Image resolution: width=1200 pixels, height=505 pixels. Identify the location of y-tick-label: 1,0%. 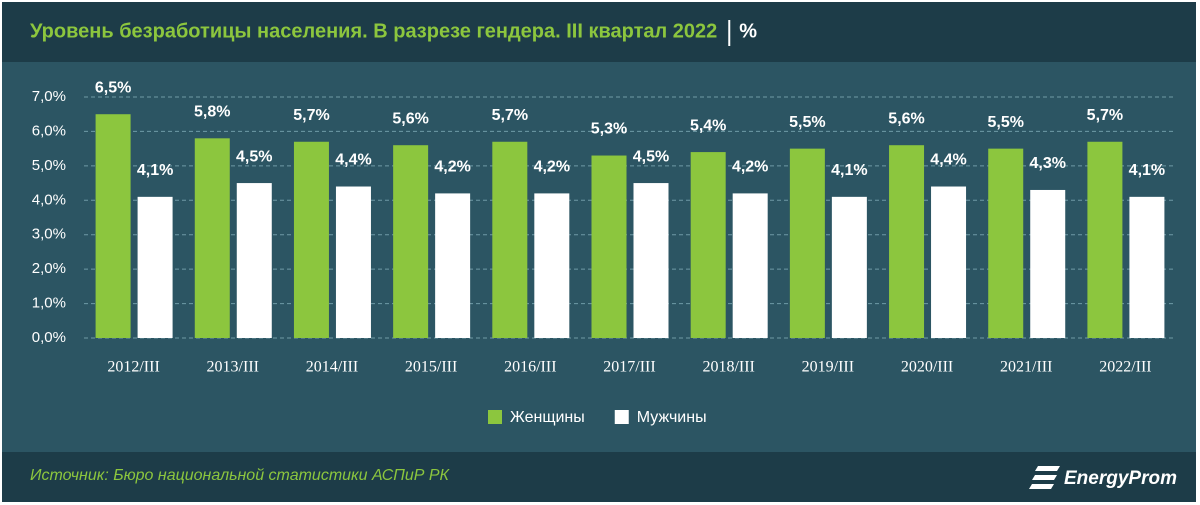
(49, 303).